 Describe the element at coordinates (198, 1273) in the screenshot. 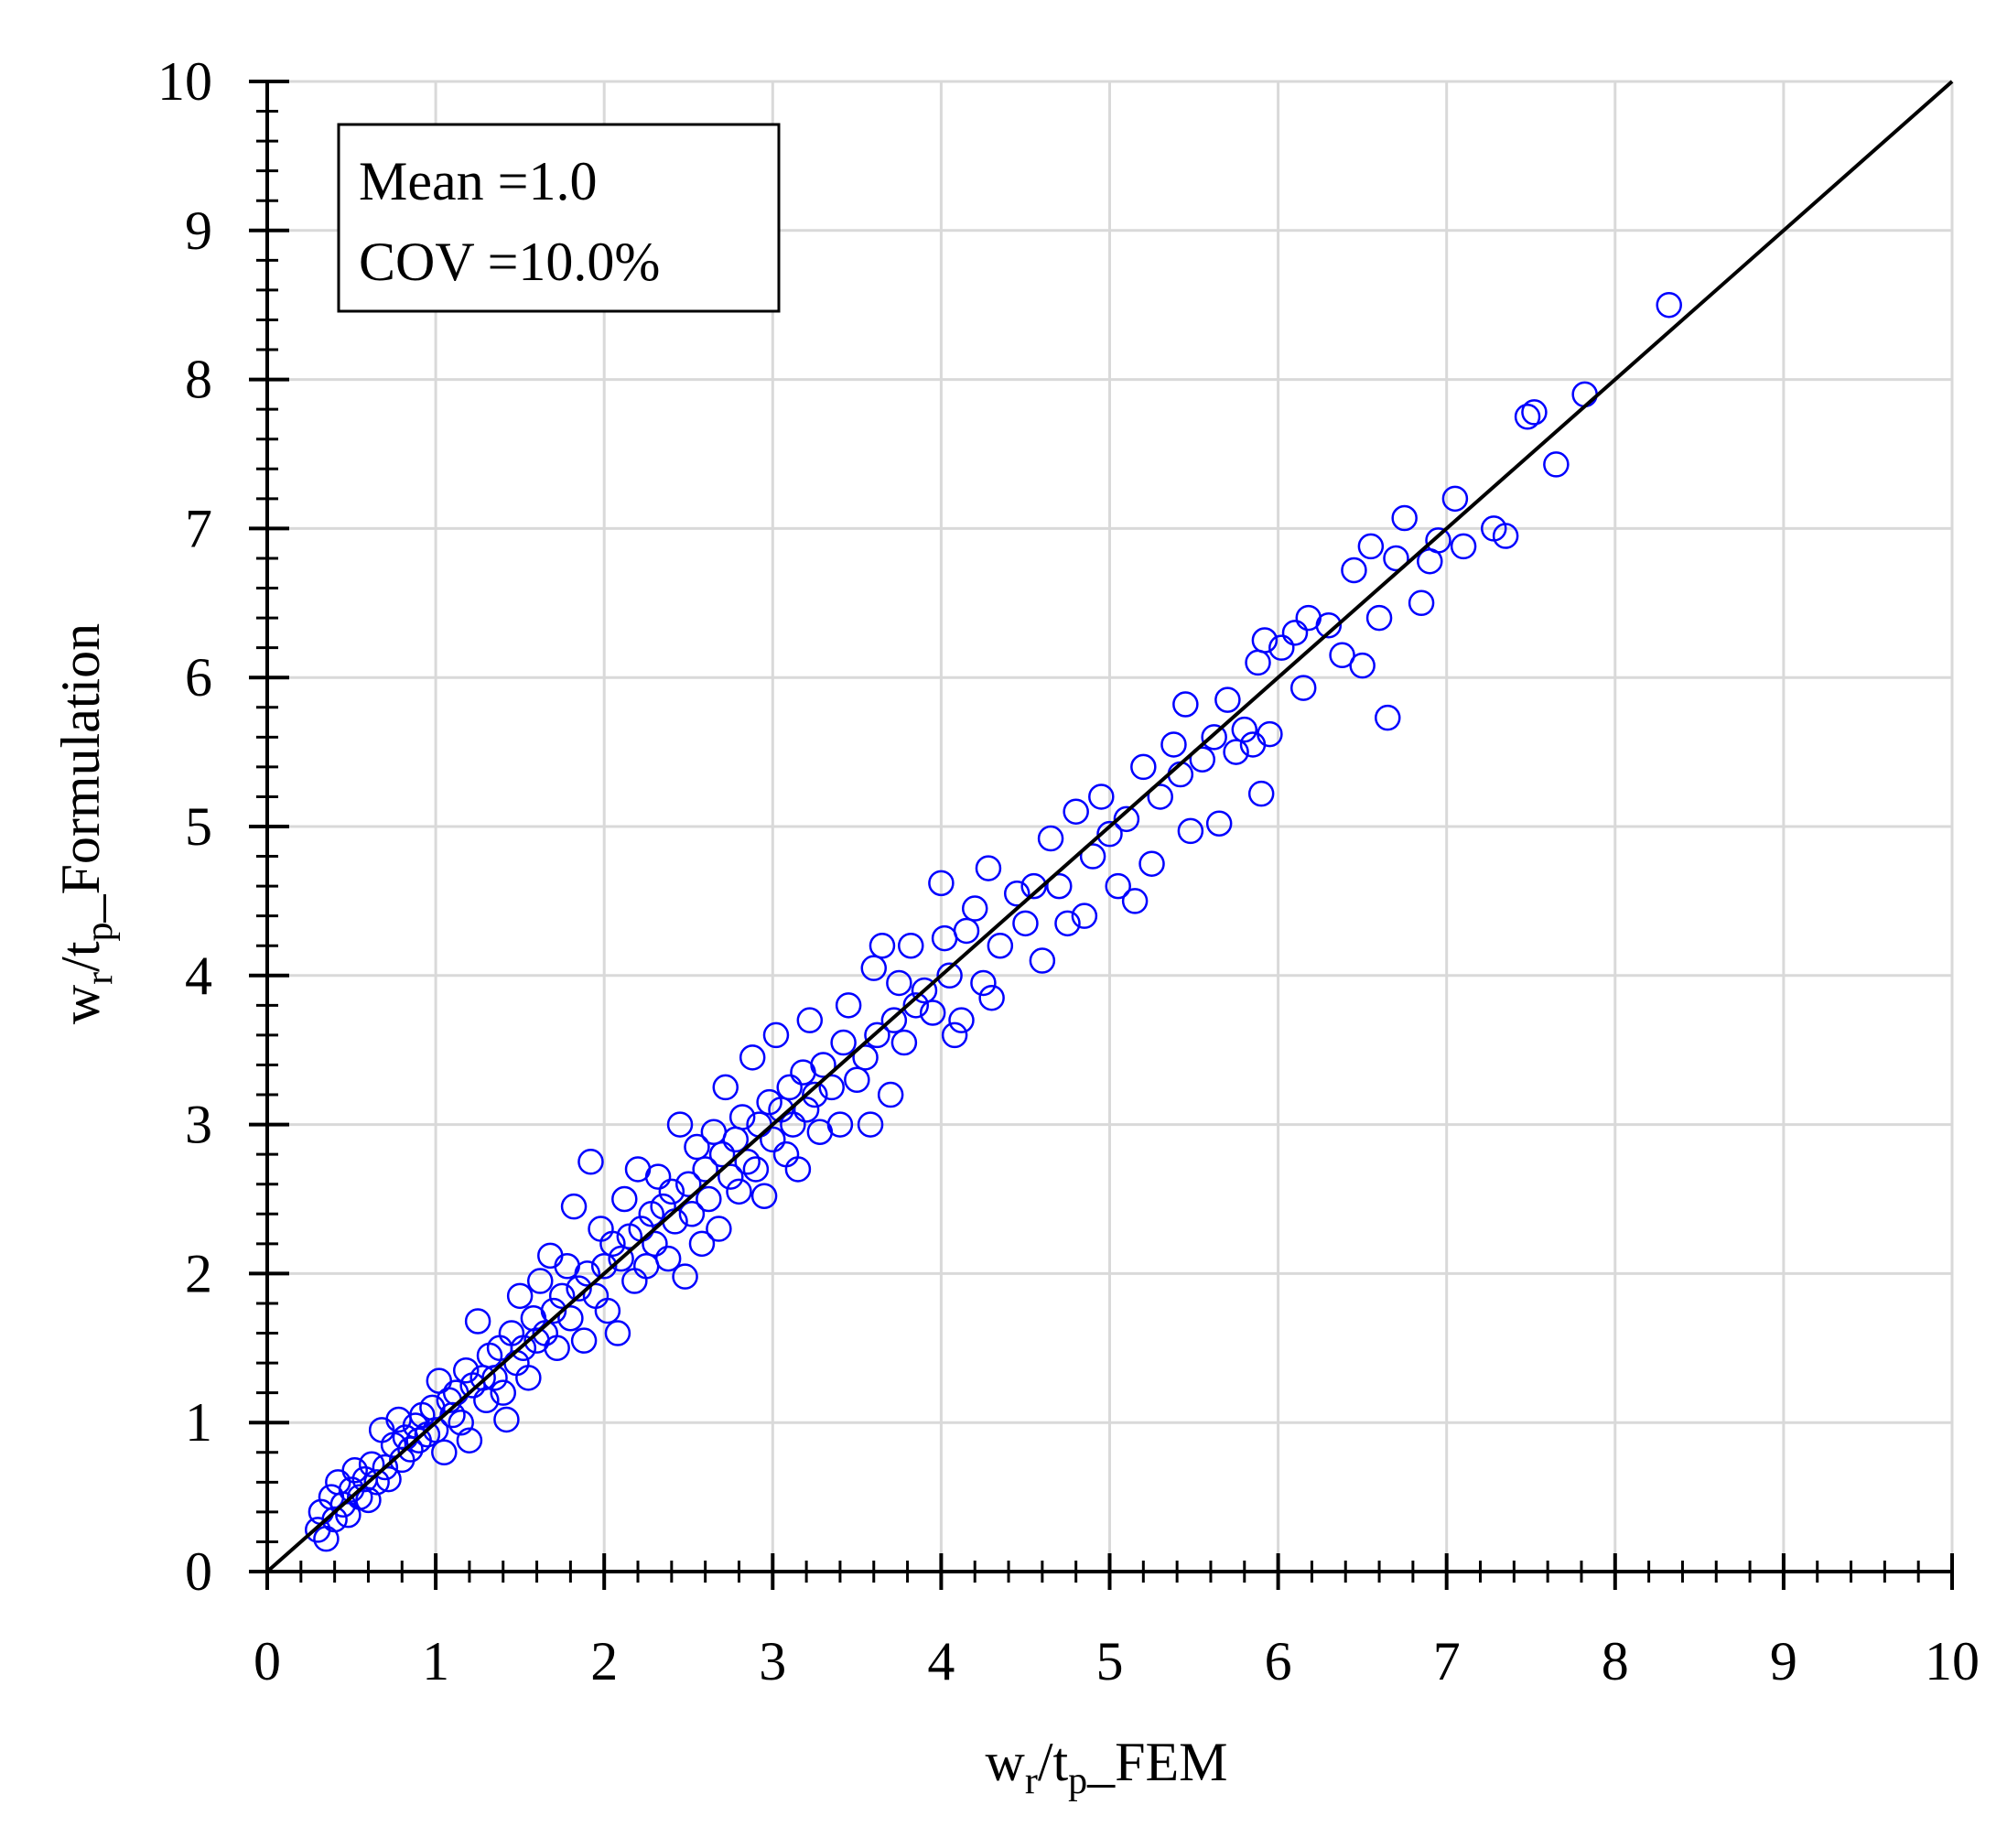

I see `y-tick-label: 2` at that location.